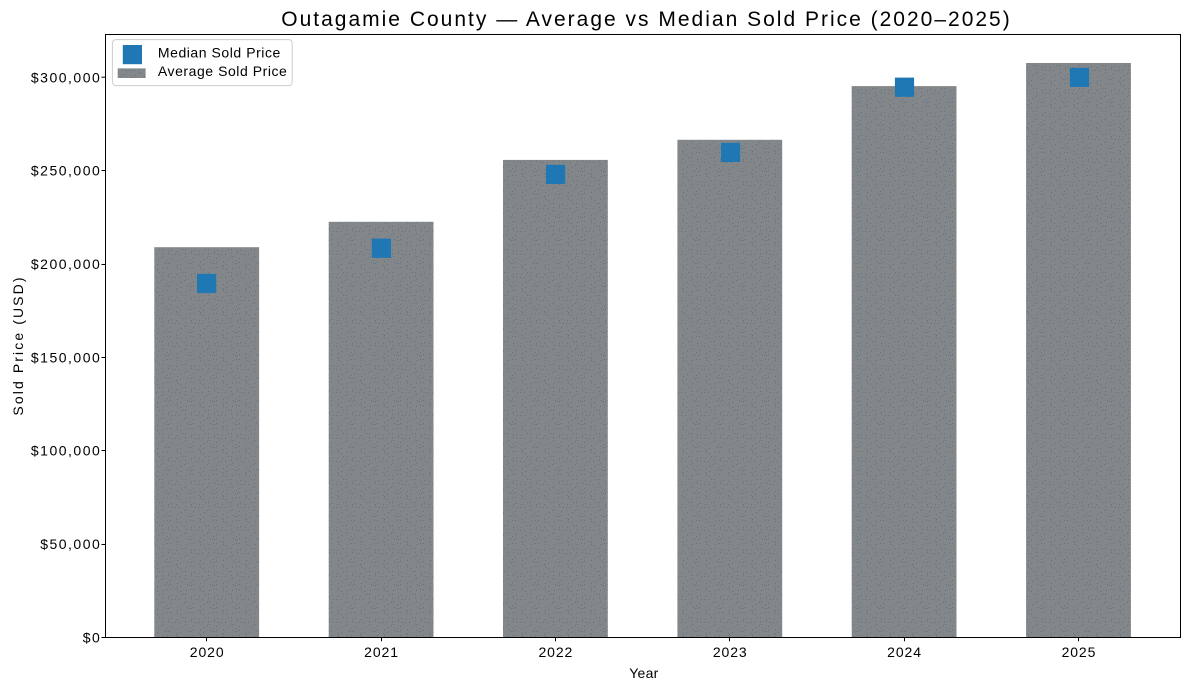 This screenshot has height=690, width=1189. Describe the element at coordinates (92, 637) in the screenshot. I see `svg-text: $0` at that location.